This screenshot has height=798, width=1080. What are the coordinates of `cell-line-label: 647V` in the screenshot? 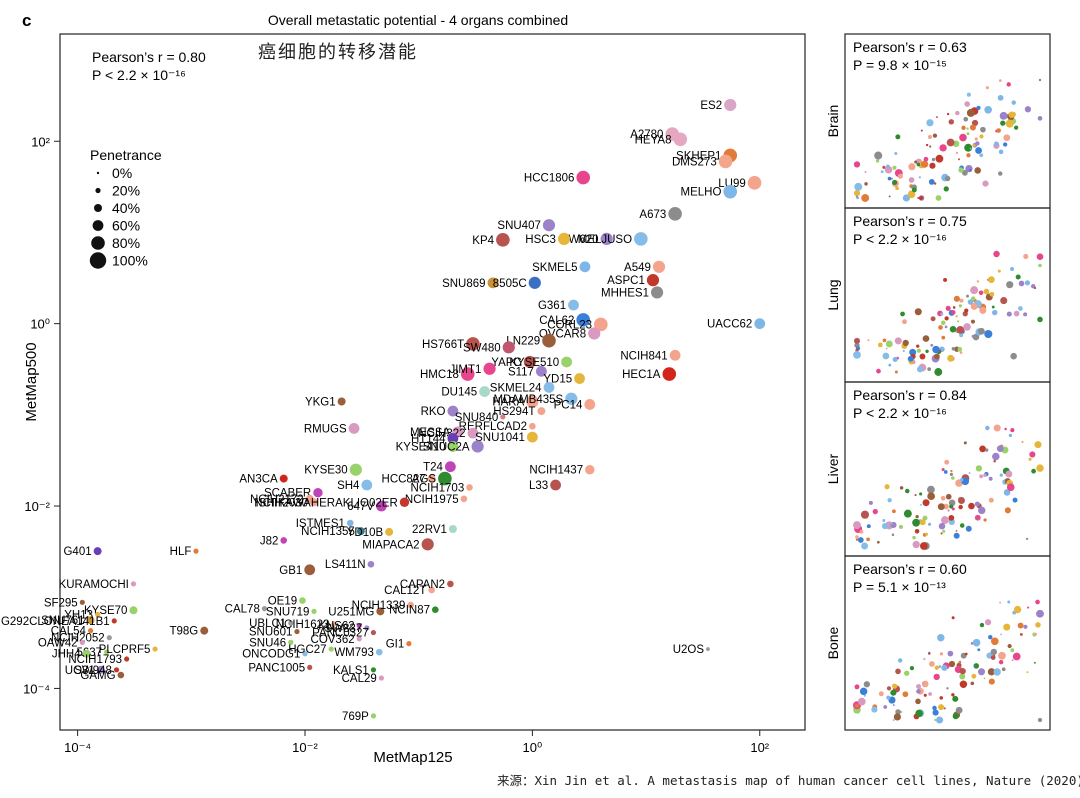 It's located at (360, 507).